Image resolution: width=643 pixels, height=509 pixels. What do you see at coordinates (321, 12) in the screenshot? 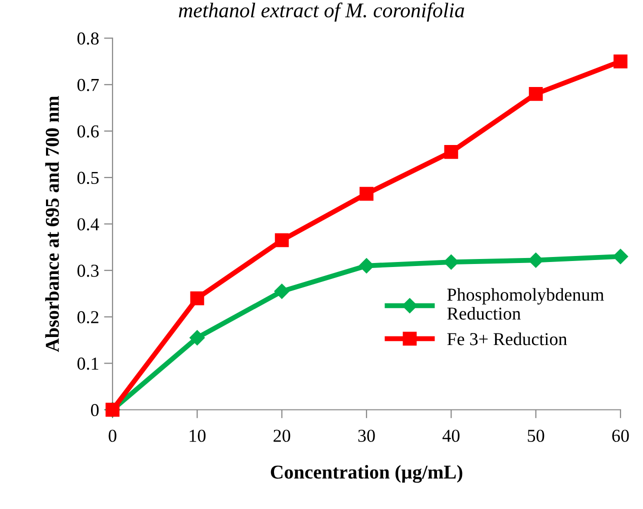
I see `chart-title: methanol extract of M. coronifolia` at bounding box center [321, 12].